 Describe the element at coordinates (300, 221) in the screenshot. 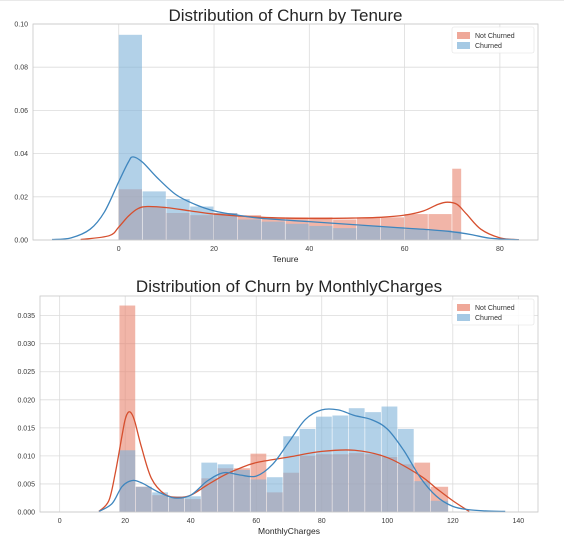

I see `kde-line-not-churned` at that location.